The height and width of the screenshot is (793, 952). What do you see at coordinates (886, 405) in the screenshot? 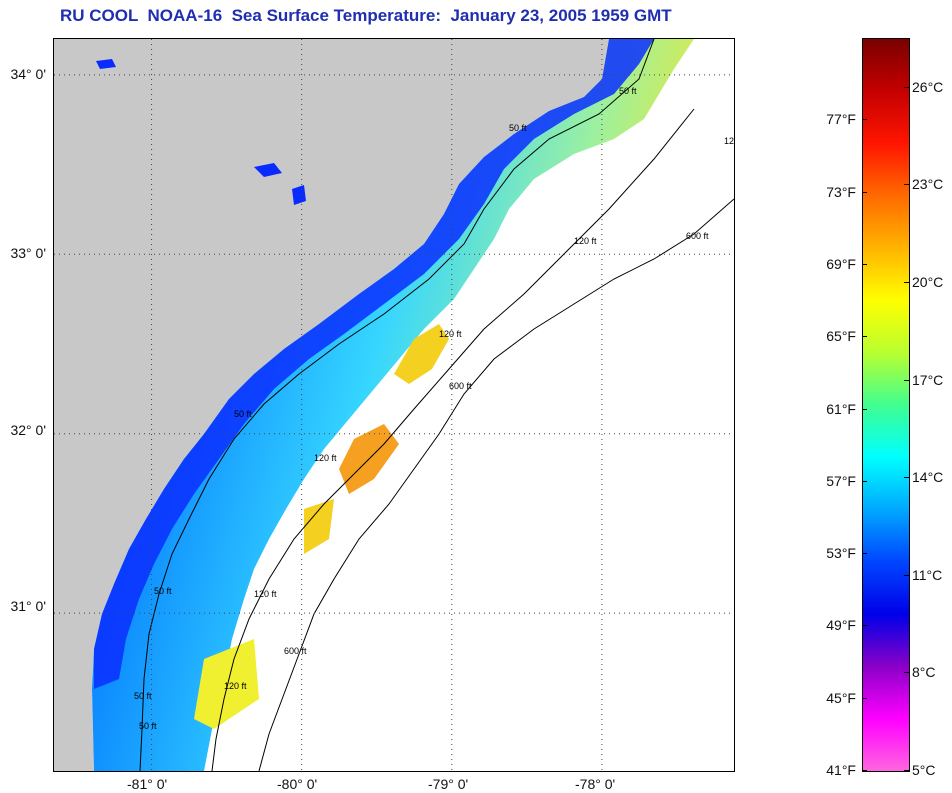
I see `temperature-colorbar` at bounding box center [886, 405].